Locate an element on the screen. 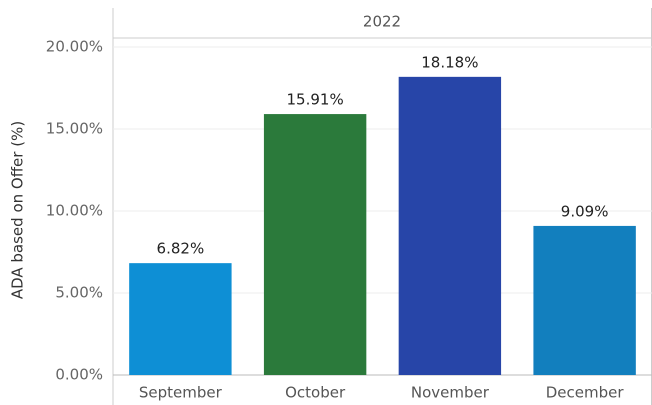 The image size is (652, 405). y-tick-label: 10.00% is located at coordinates (74, 211).